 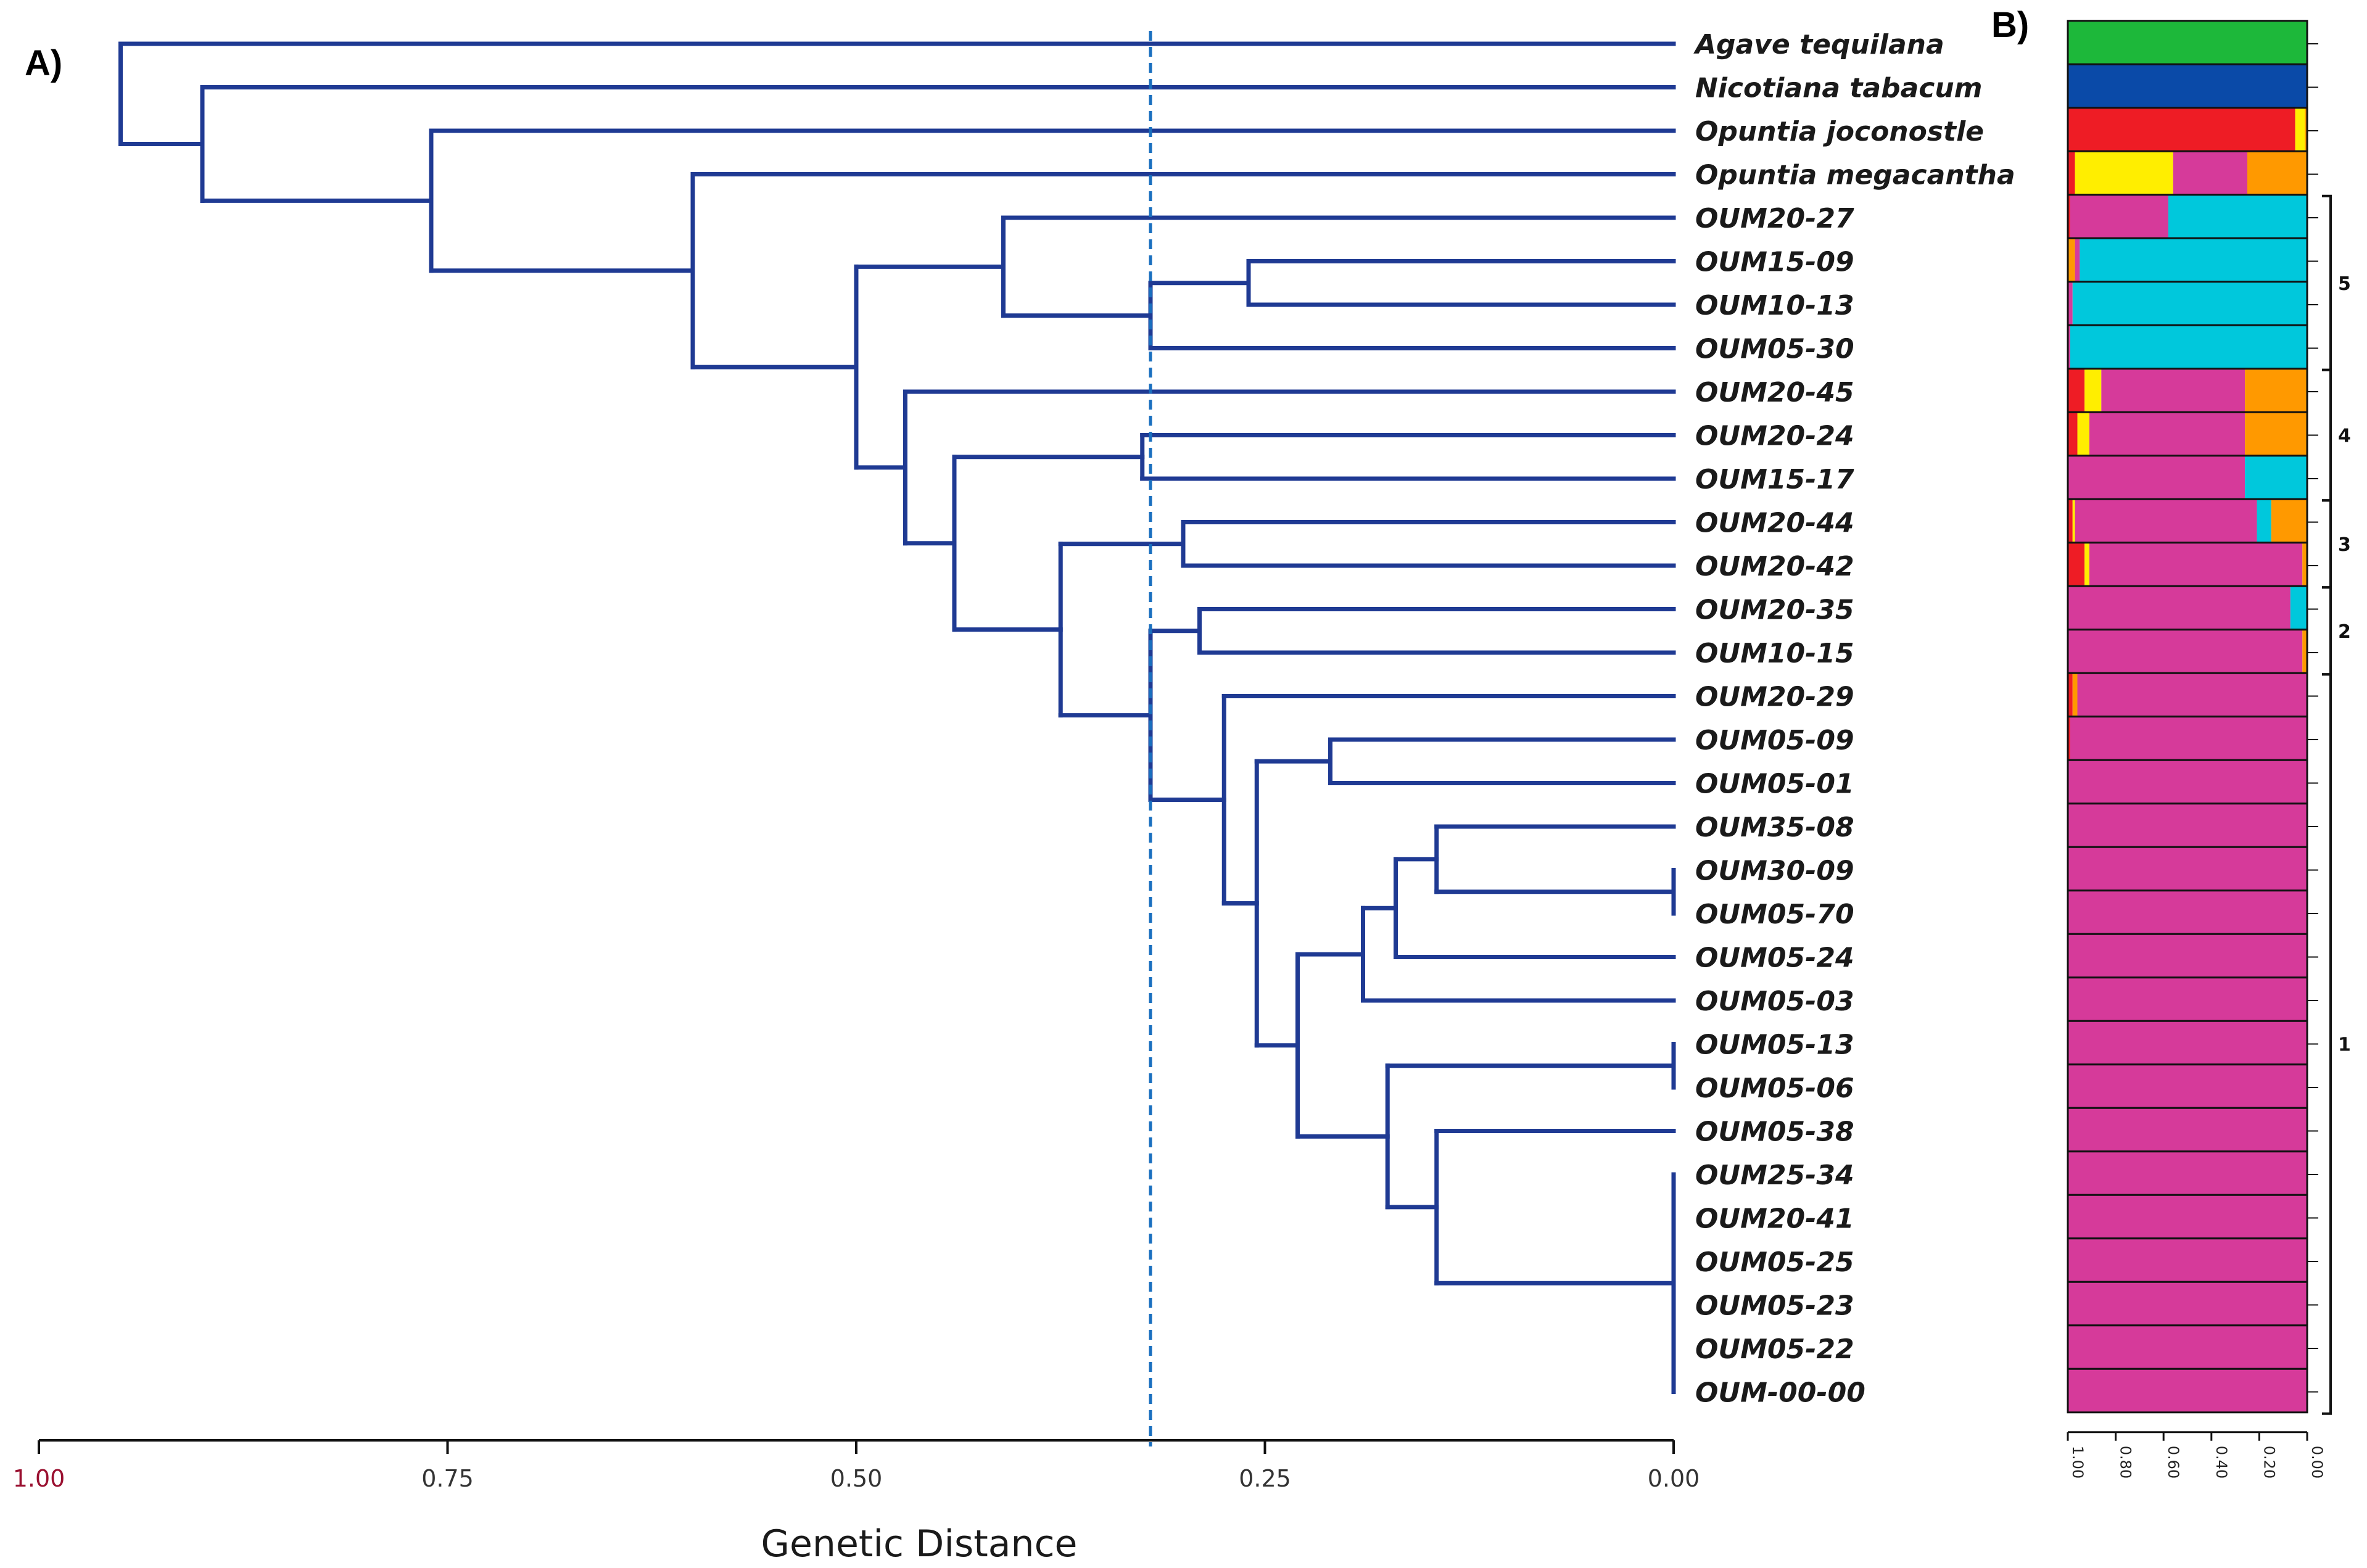 I want to click on structure-bars, so click(x=2192, y=717).